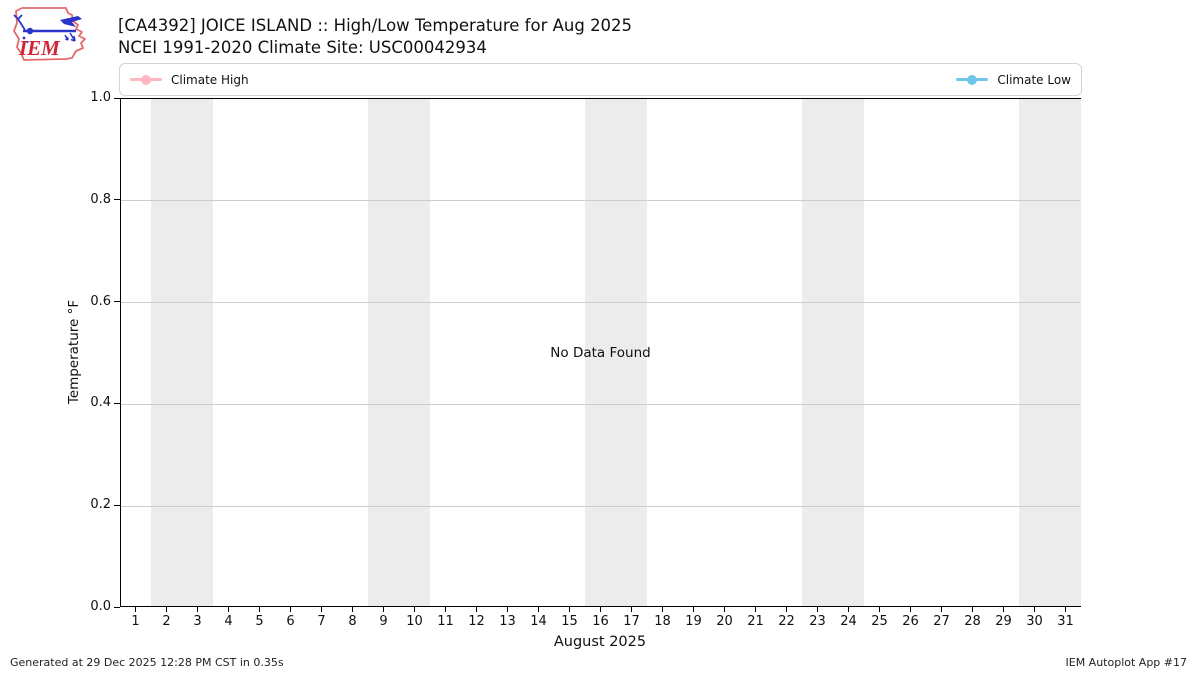 This screenshot has width=1200, height=675. Describe the element at coordinates (724, 621) in the screenshot. I see `x-tick-label: 20` at that location.